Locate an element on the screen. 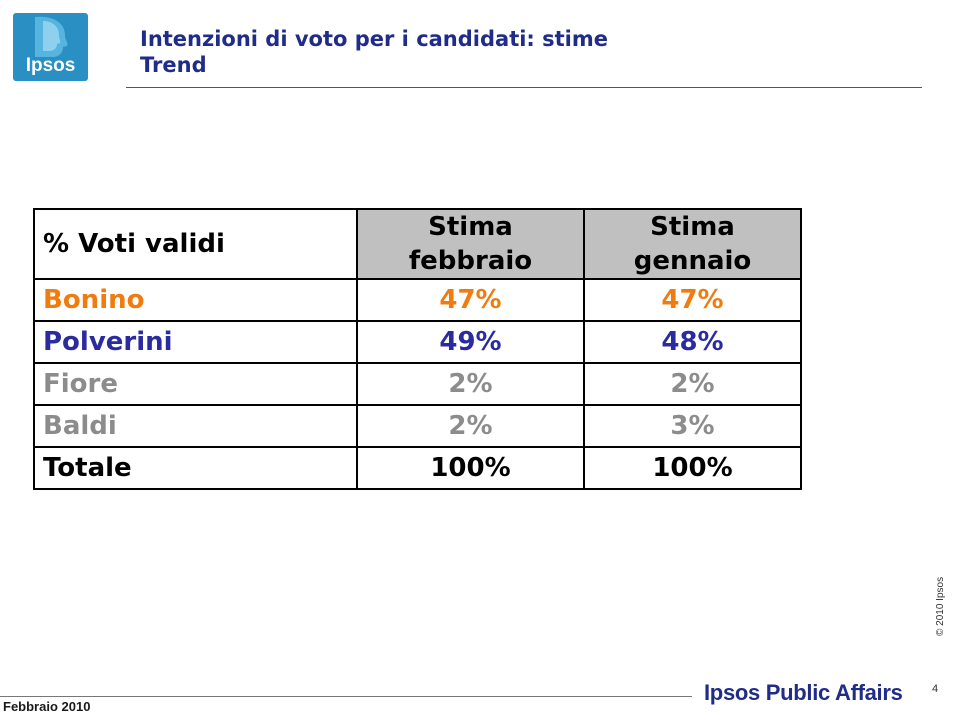 The image size is (960, 720). value-gennaio: 2% is located at coordinates (692, 384).